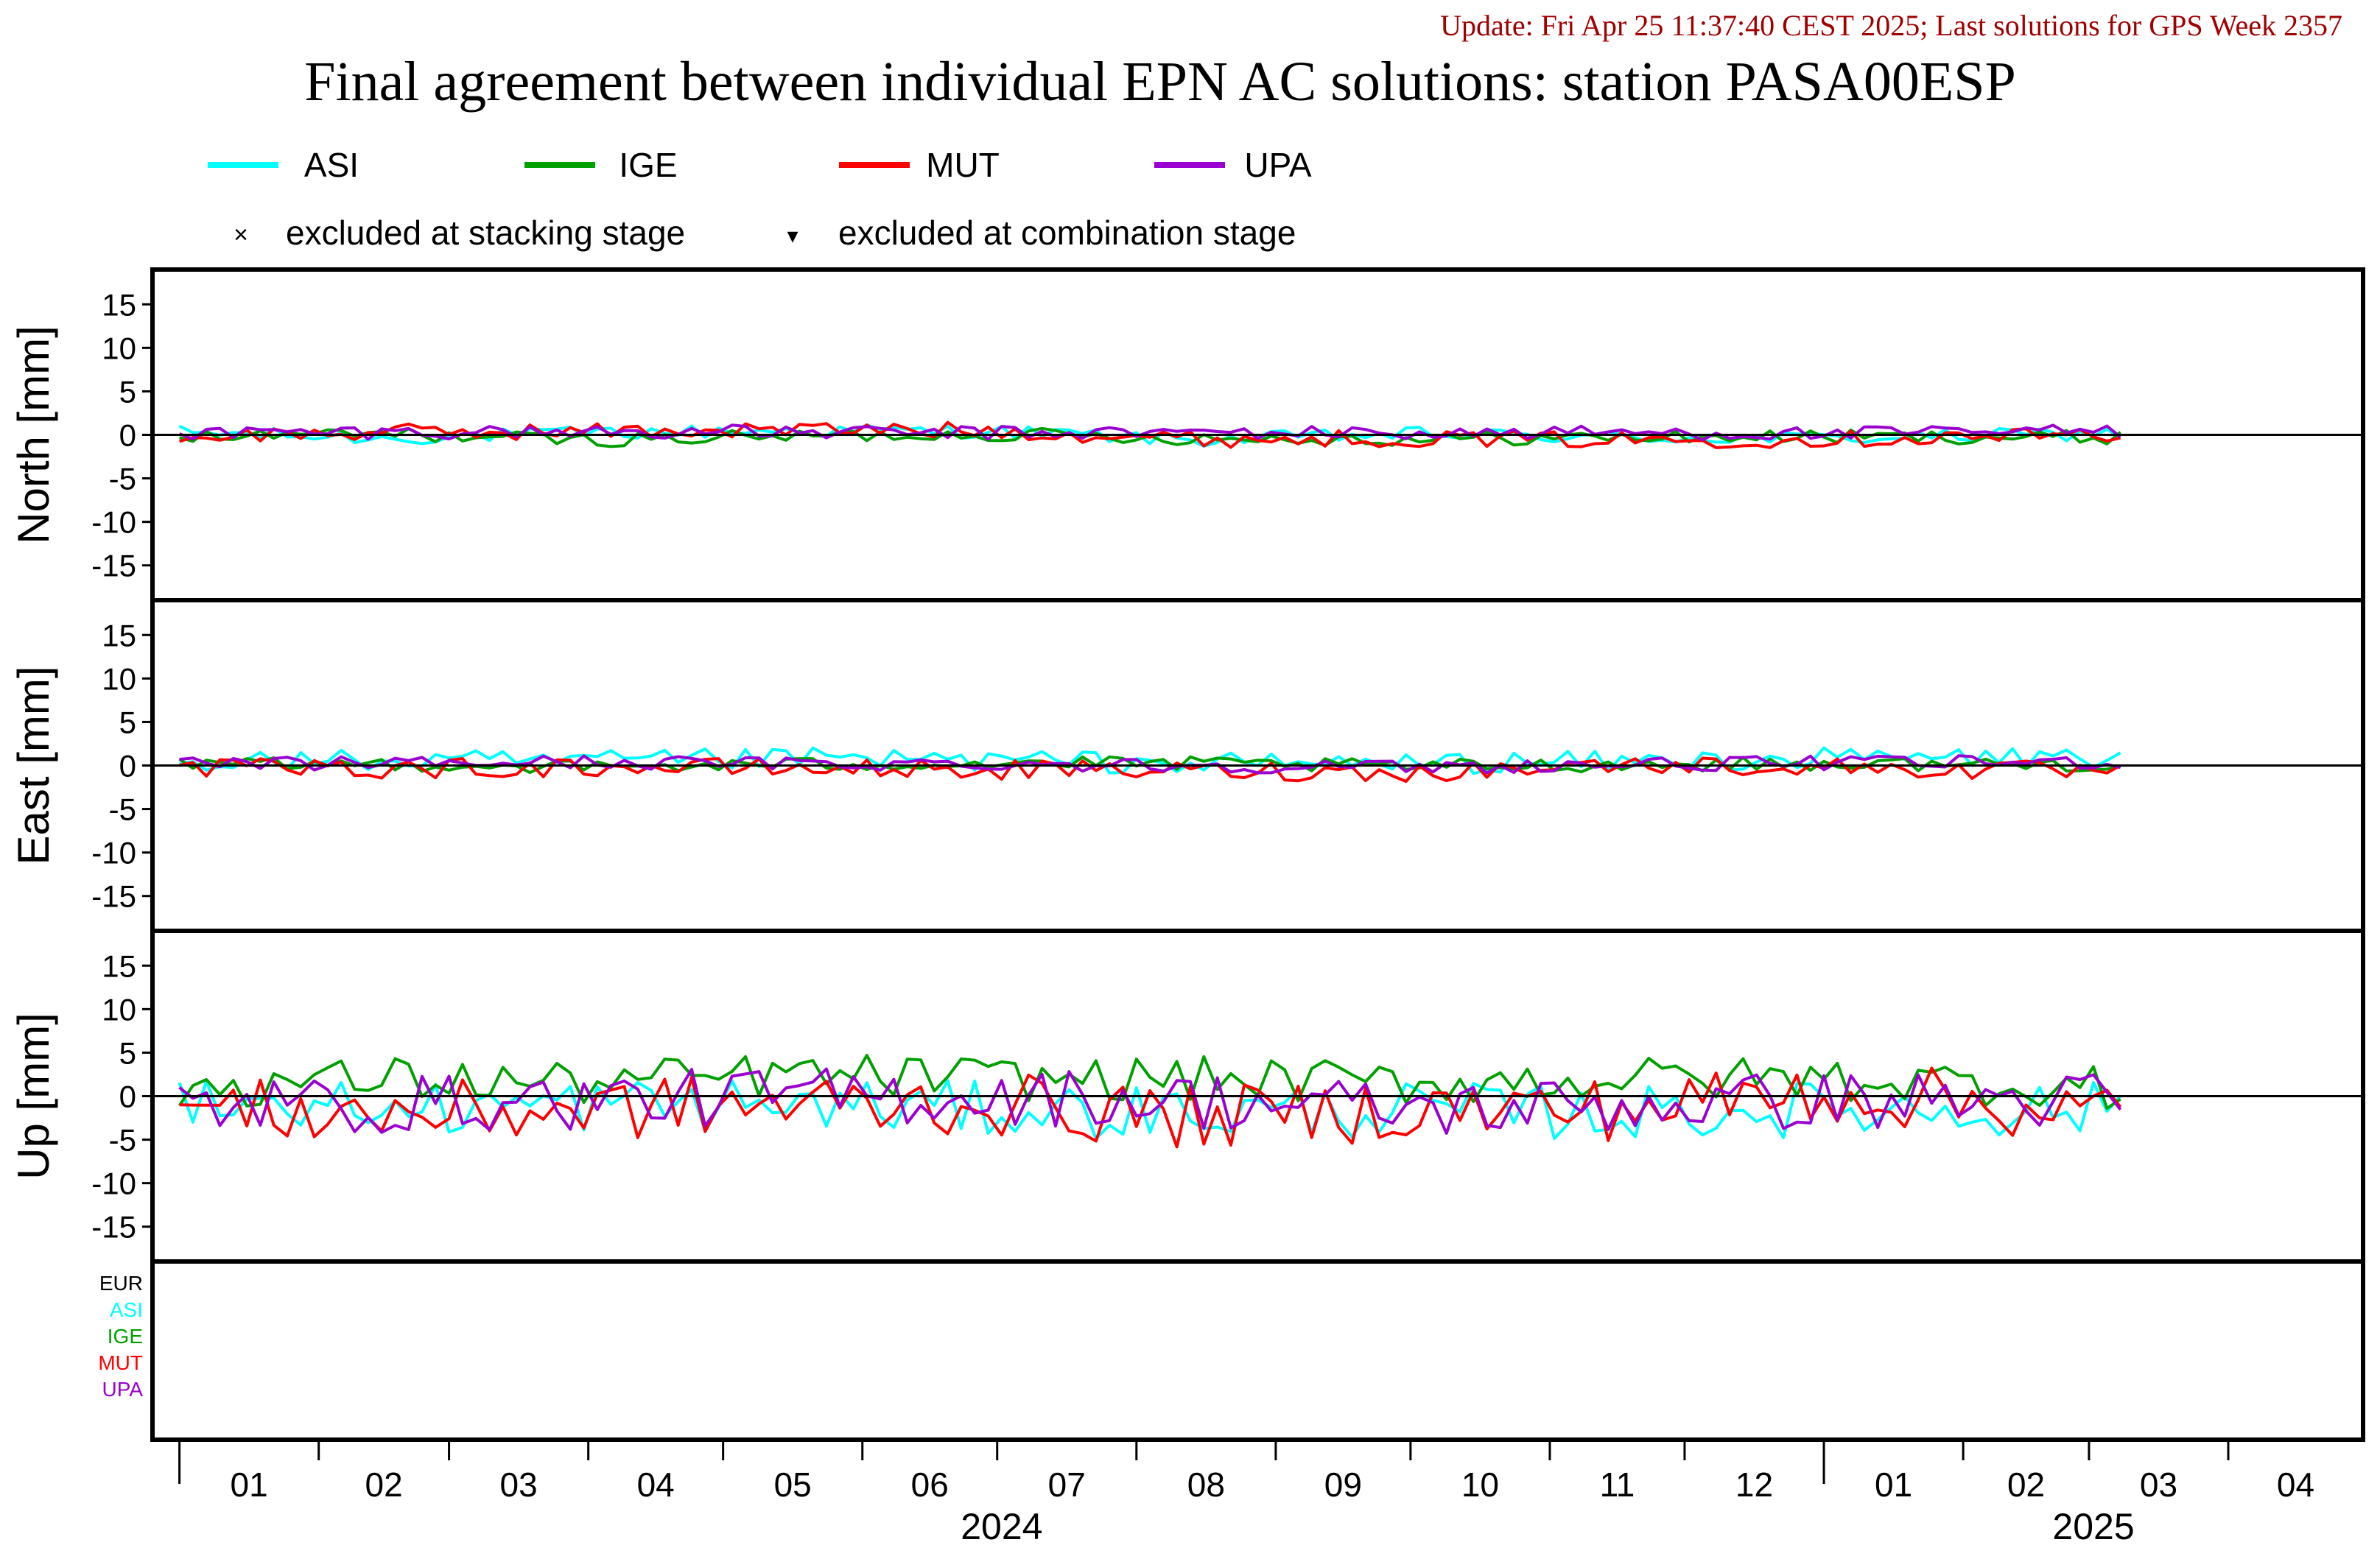 The image size is (2380, 1545). Describe the element at coordinates (1754, 1485) in the screenshot. I see `x-tick-label: 12` at that location.